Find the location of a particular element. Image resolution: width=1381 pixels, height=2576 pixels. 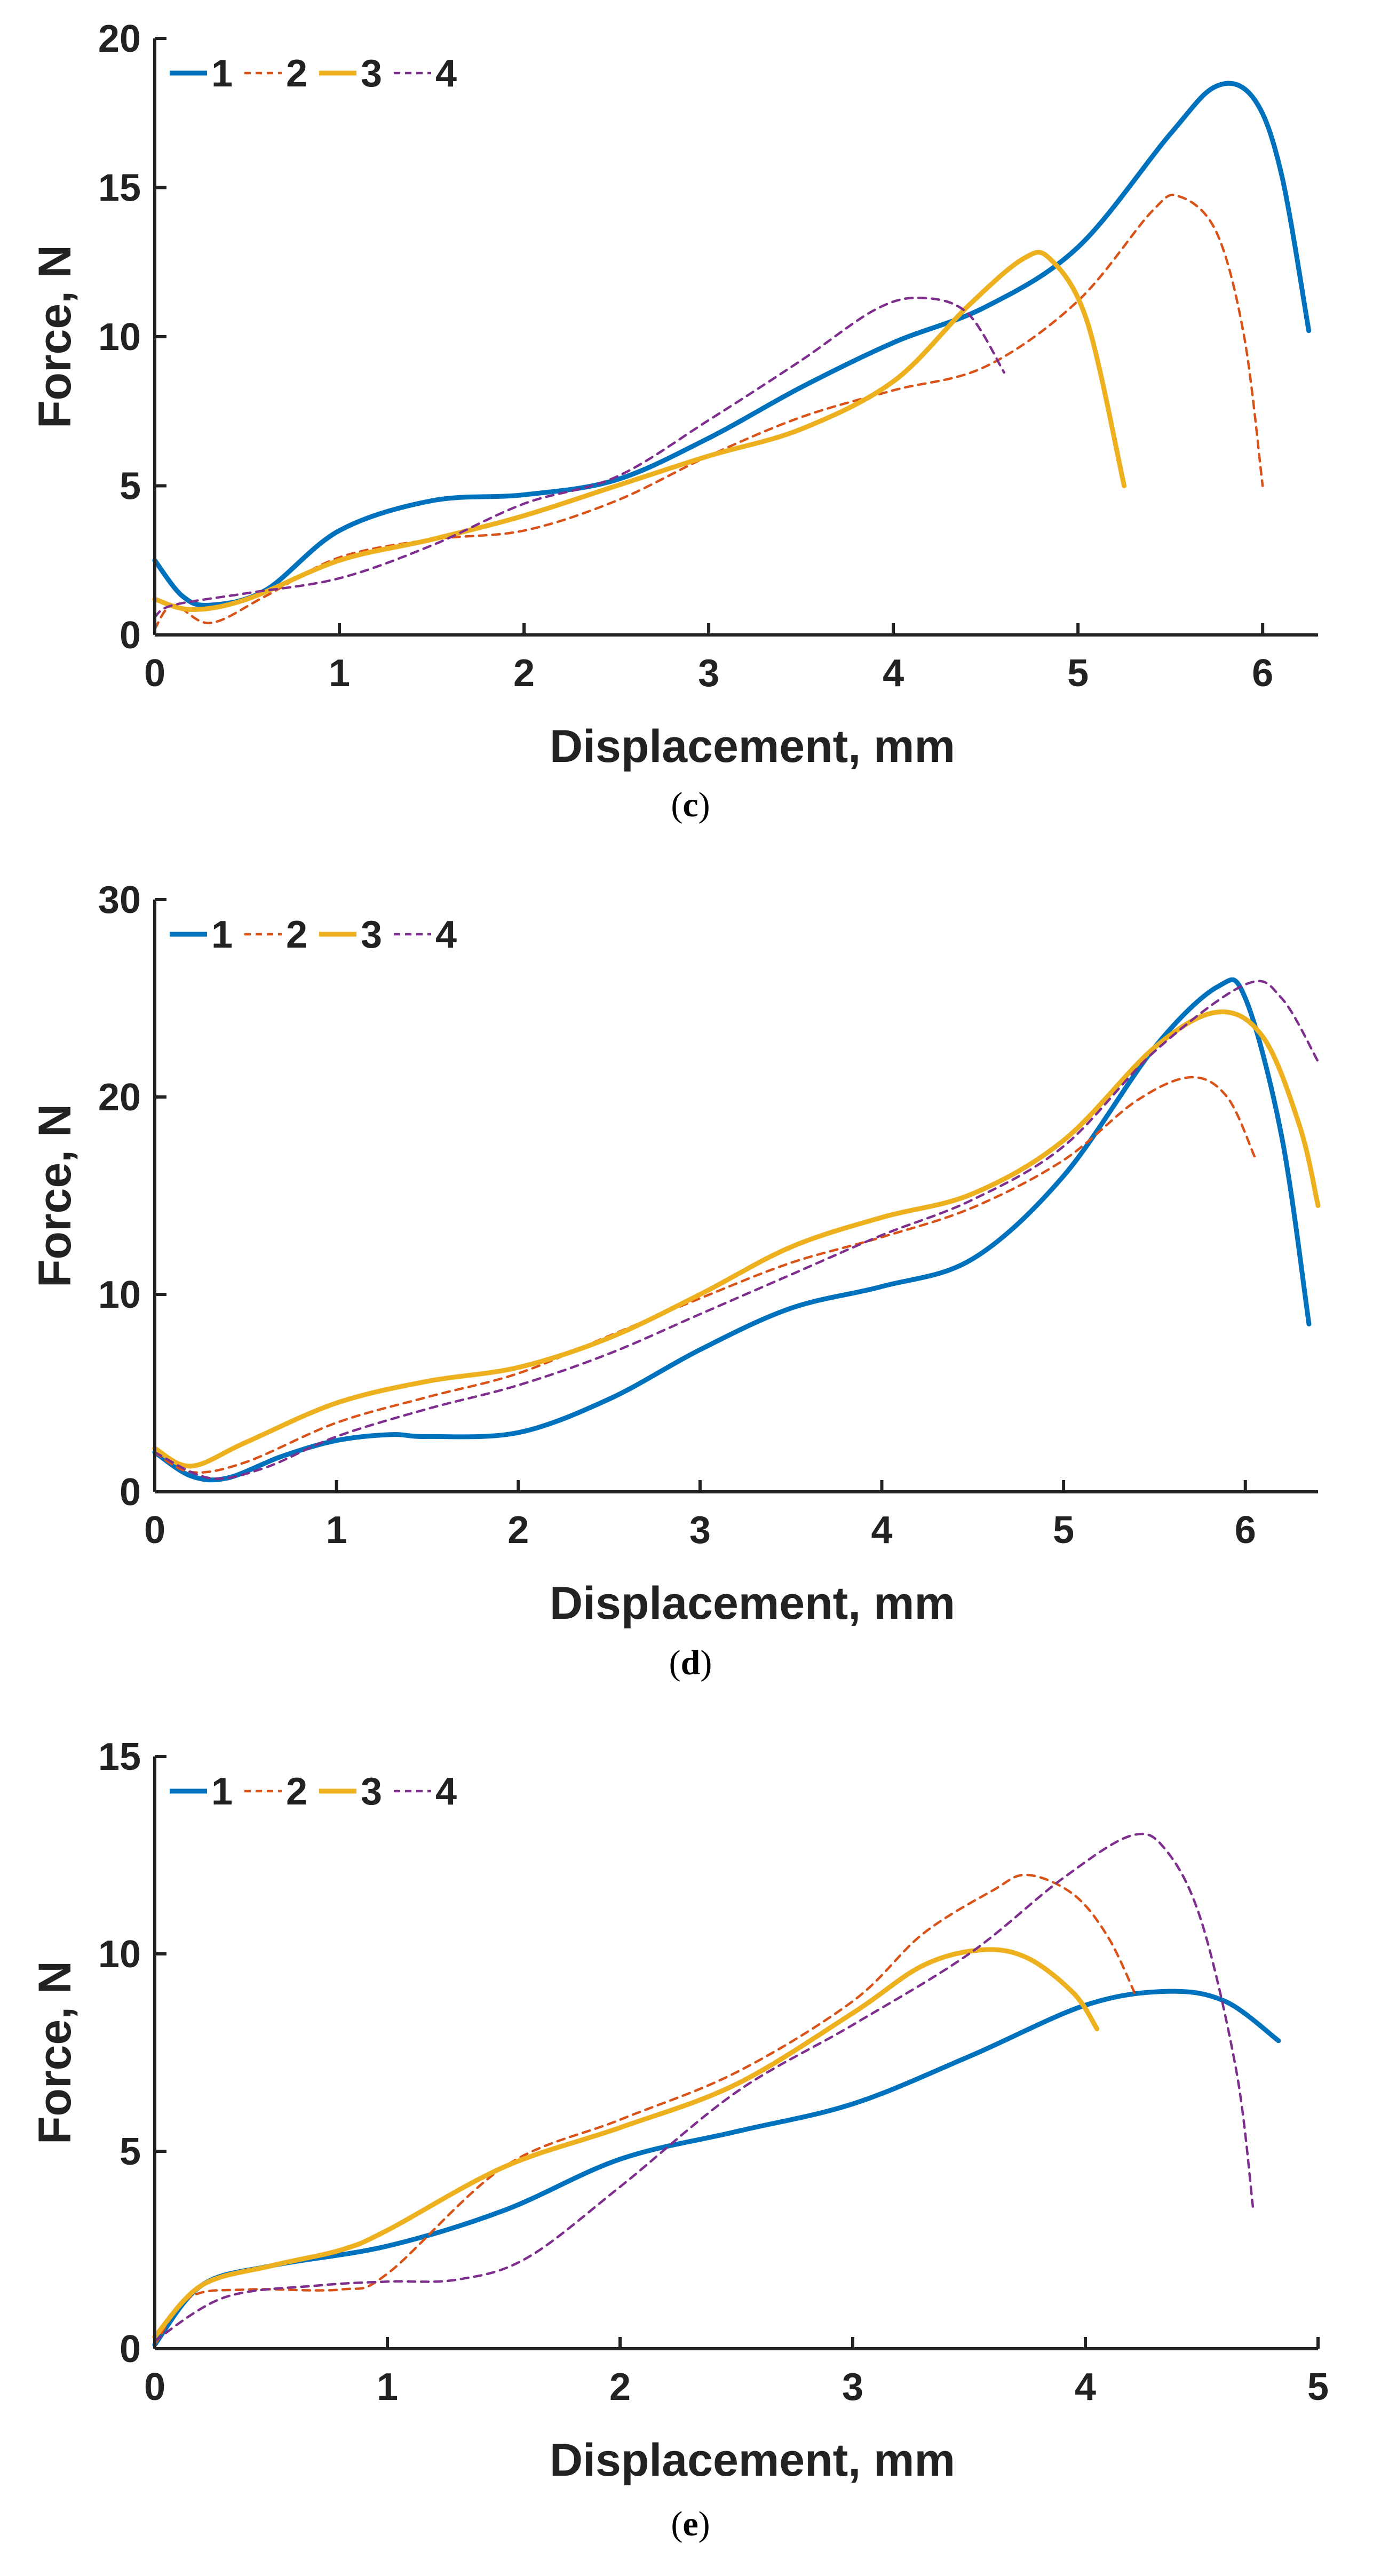

series-1-line is located at coordinates (717, 2168).